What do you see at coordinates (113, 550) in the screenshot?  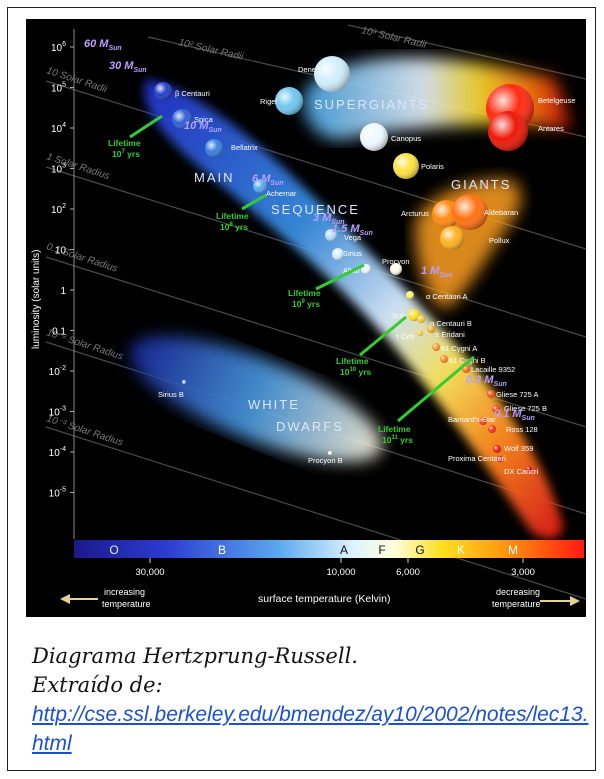 I see `spectral-class-label: O` at bounding box center [113, 550].